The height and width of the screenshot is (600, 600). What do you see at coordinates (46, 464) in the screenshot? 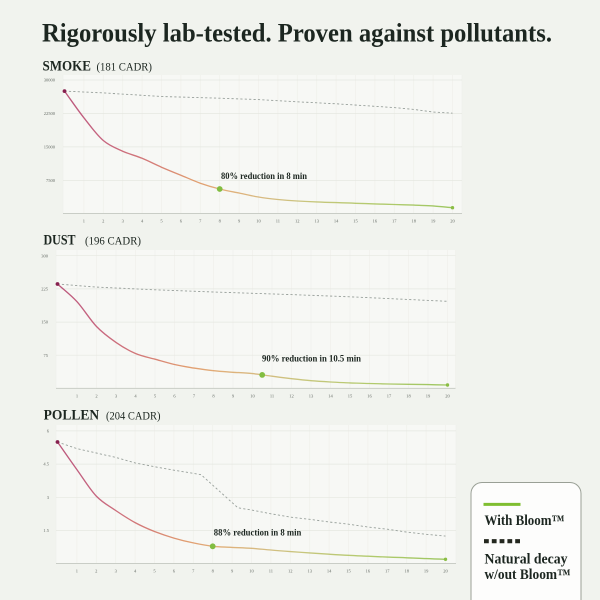
I see `svg-text: 4.5` at bounding box center [46, 464].